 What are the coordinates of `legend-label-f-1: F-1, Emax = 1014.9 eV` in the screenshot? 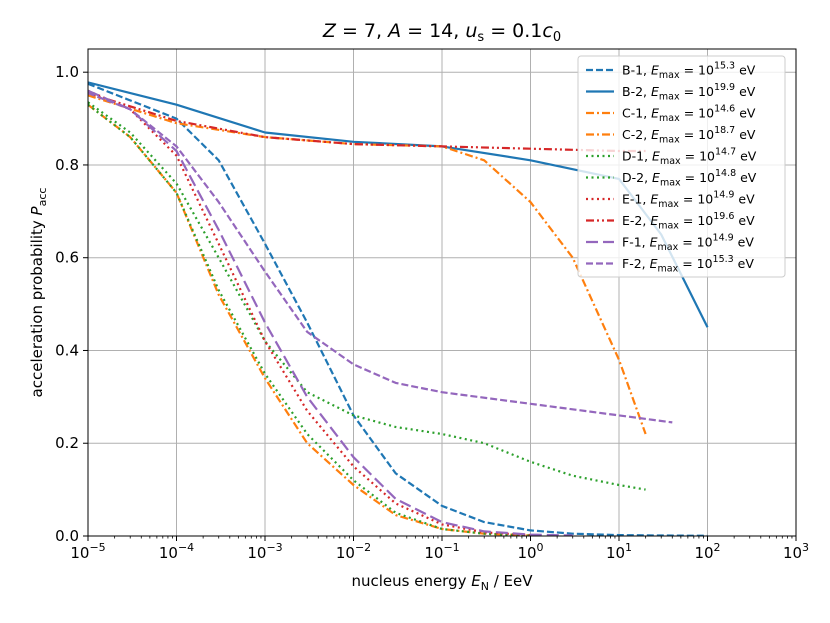 It's located at (688, 243).